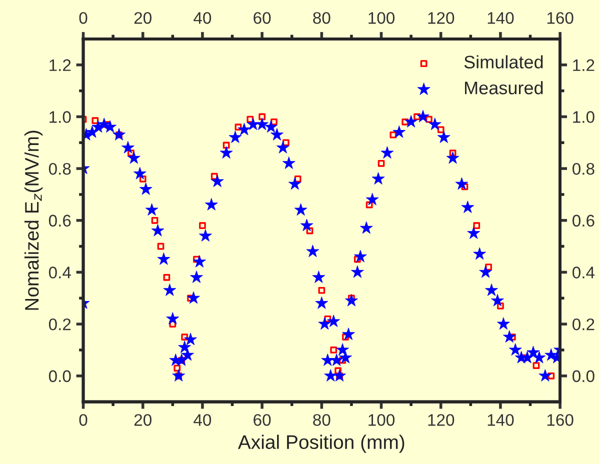 The width and height of the screenshot is (599, 464). I want to click on y2-tick-label: 0.4, so click(583, 272).